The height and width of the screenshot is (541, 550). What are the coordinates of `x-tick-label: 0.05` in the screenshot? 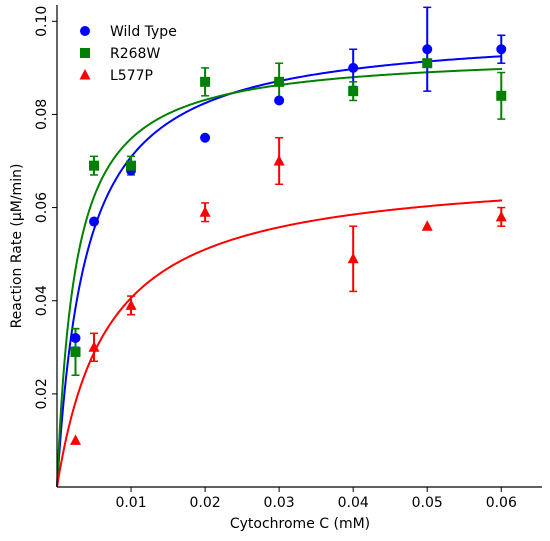 It's located at (427, 503).